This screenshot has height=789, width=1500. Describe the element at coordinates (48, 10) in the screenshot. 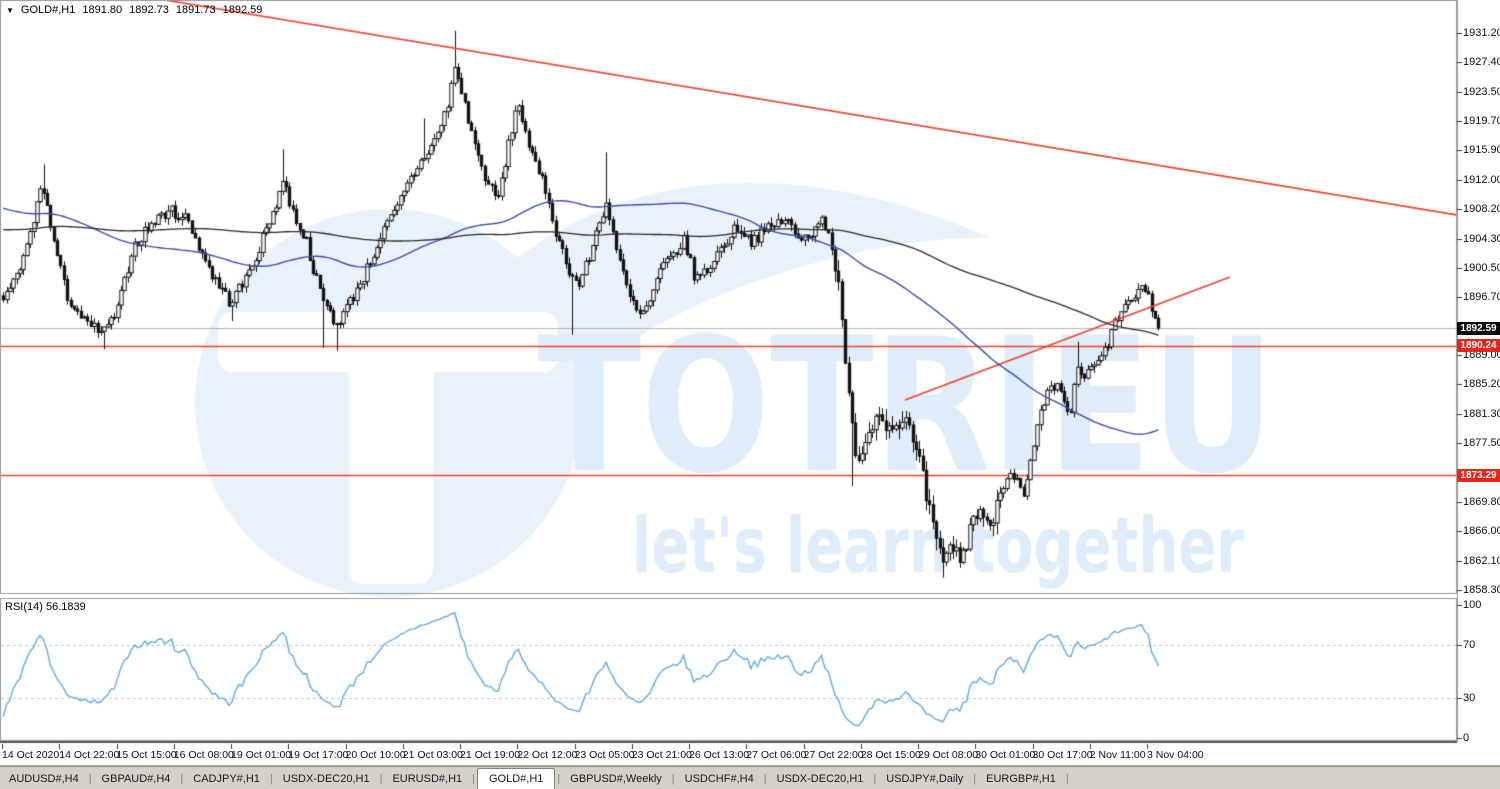

I see `symbol-name: GOLD#,H1` at that location.